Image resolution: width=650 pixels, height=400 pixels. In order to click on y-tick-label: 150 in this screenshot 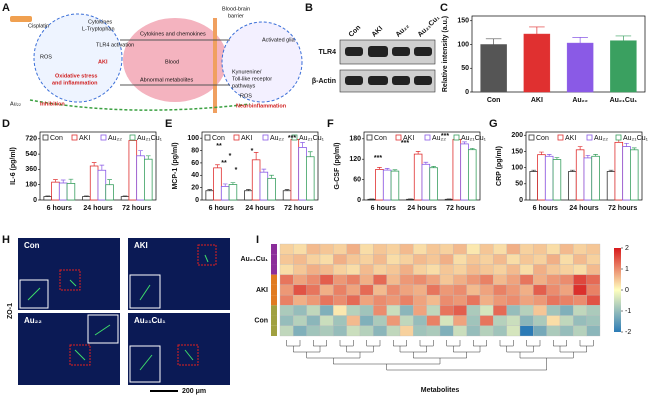, I will do `click(463, 21)`.